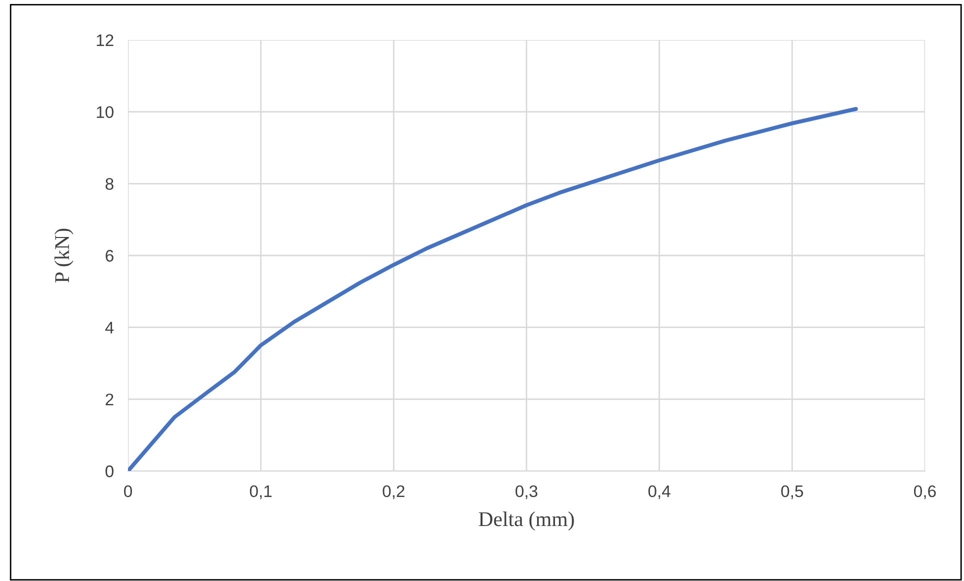  What do you see at coordinates (110, 471) in the screenshot?
I see `y-tick-label: 0` at bounding box center [110, 471].